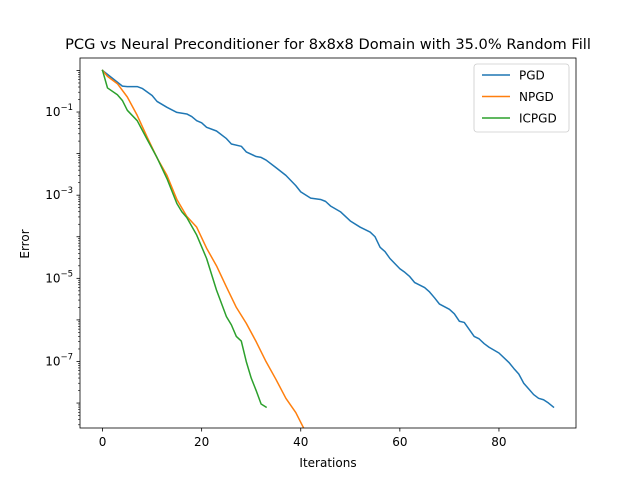 This screenshot has height=484, width=640. Describe the element at coordinates (103, 442) in the screenshot. I see `x-tick-label: 0` at that location.